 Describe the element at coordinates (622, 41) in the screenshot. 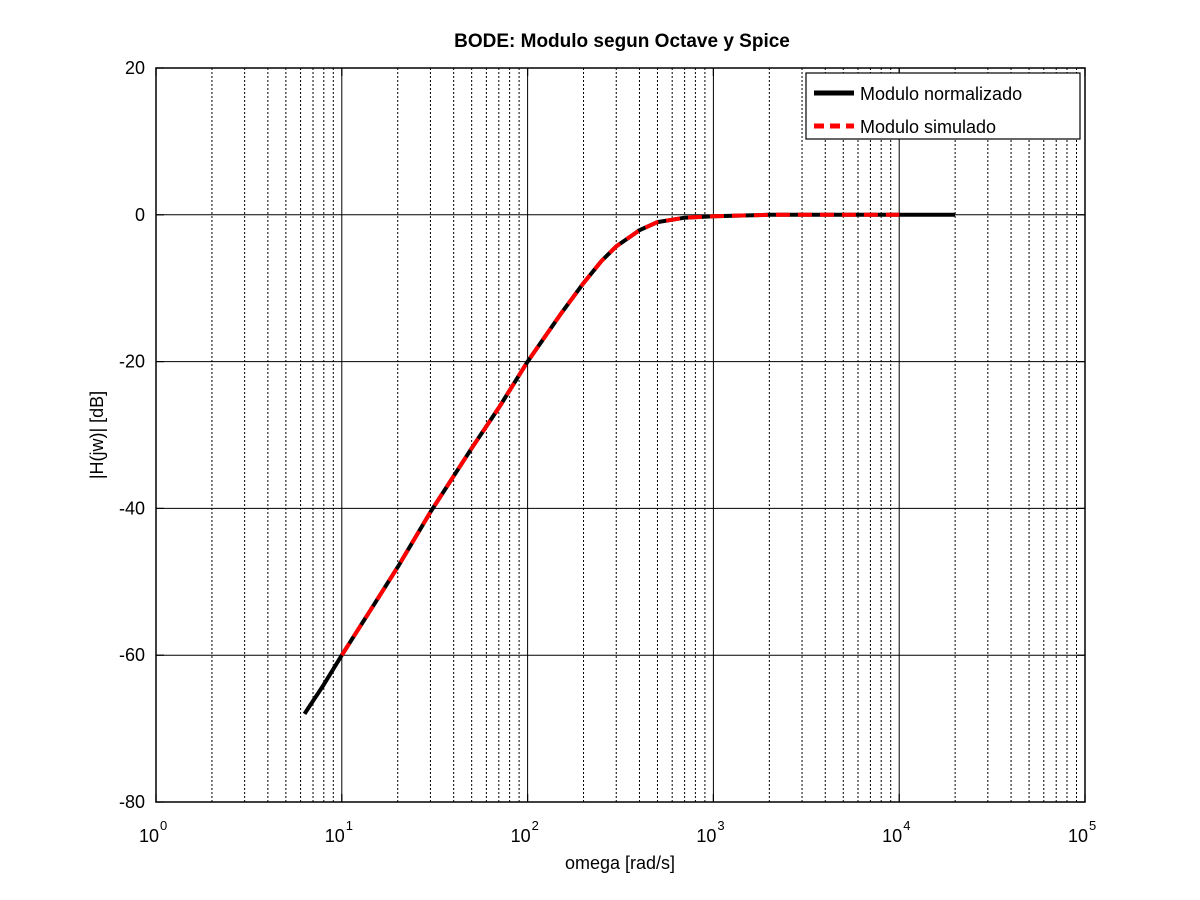

I see `chart-title: BODE: Modulo segun Octave y Spice` at that location.